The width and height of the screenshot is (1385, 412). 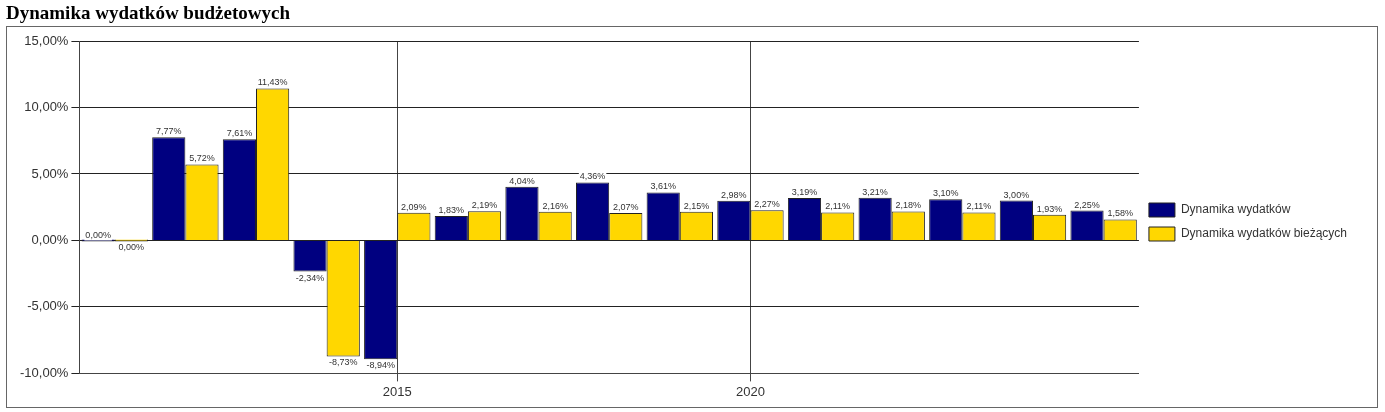 What do you see at coordinates (908, 205) in the screenshot?
I see `data-label: 2,18%` at bounding box center [908, 205].